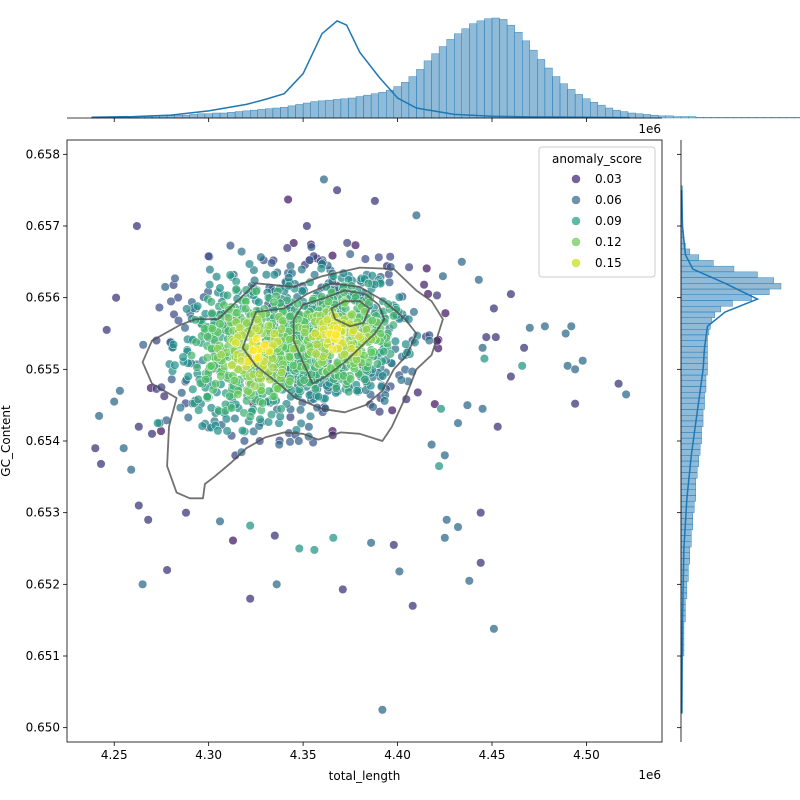 The width and height of the screenshot is (800, 800). Describe the element at coordinates (597, 159) in the screenshot. I see `legend-title: anomaly_score` at that location.